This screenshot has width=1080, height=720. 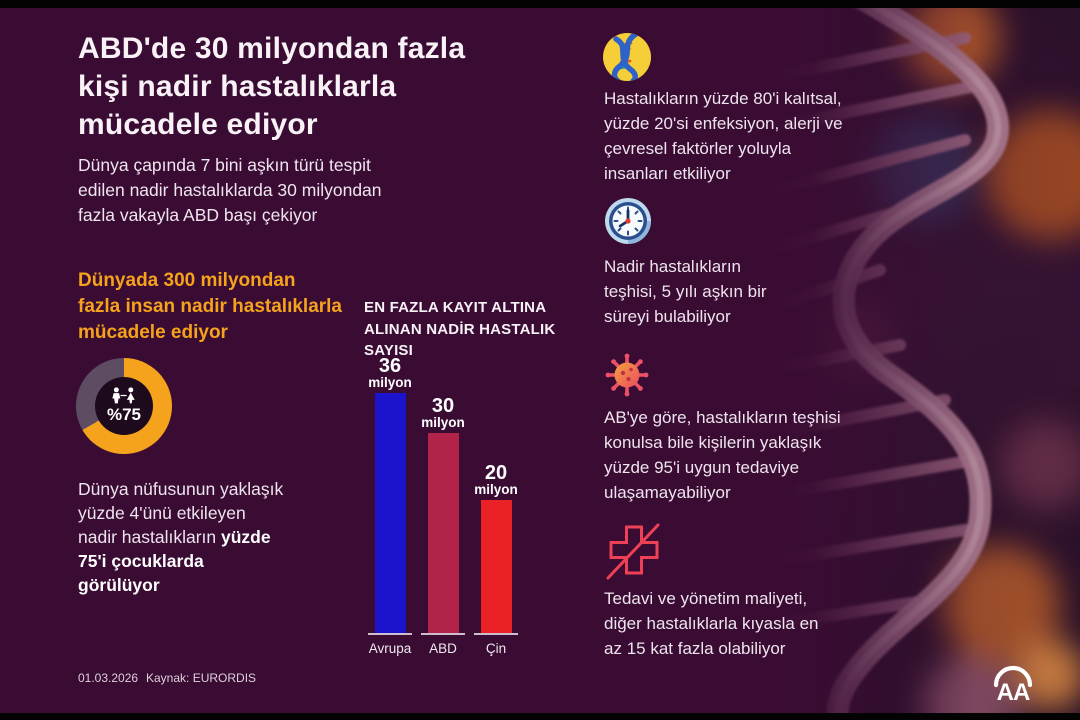 What do you see at coordinates (633, 551) in the screenshot?
I see `crossed-medical-icon` at bounding box center [633, 551].